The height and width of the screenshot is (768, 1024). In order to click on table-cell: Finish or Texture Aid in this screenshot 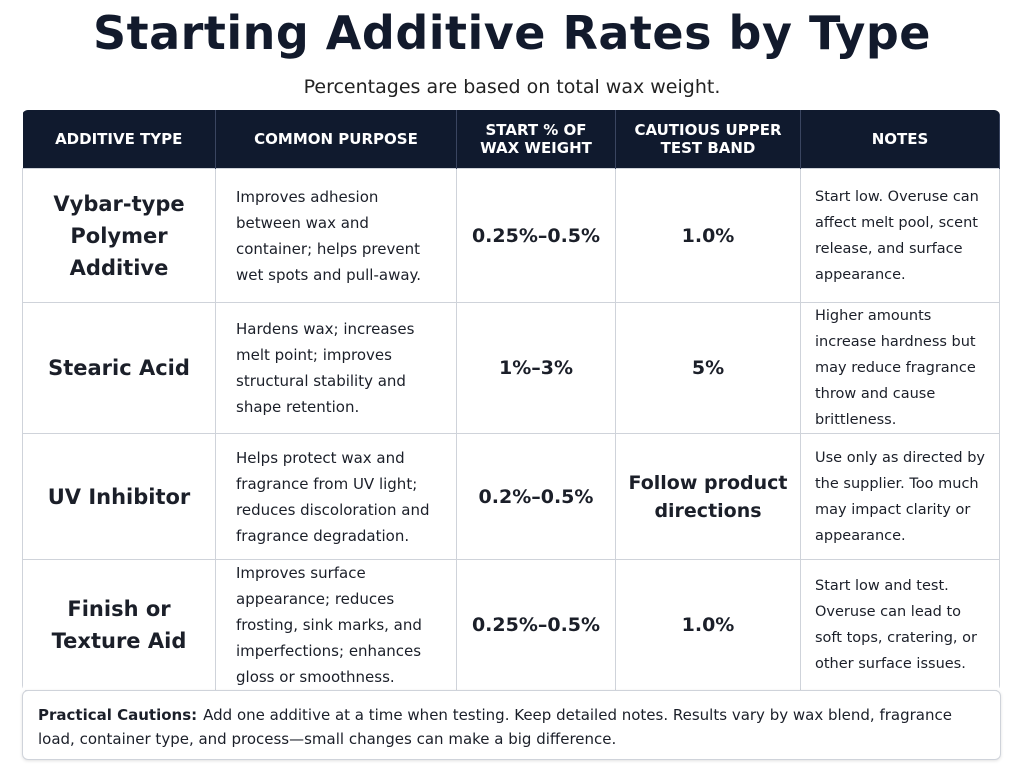, I will do `click(119, 625)`.